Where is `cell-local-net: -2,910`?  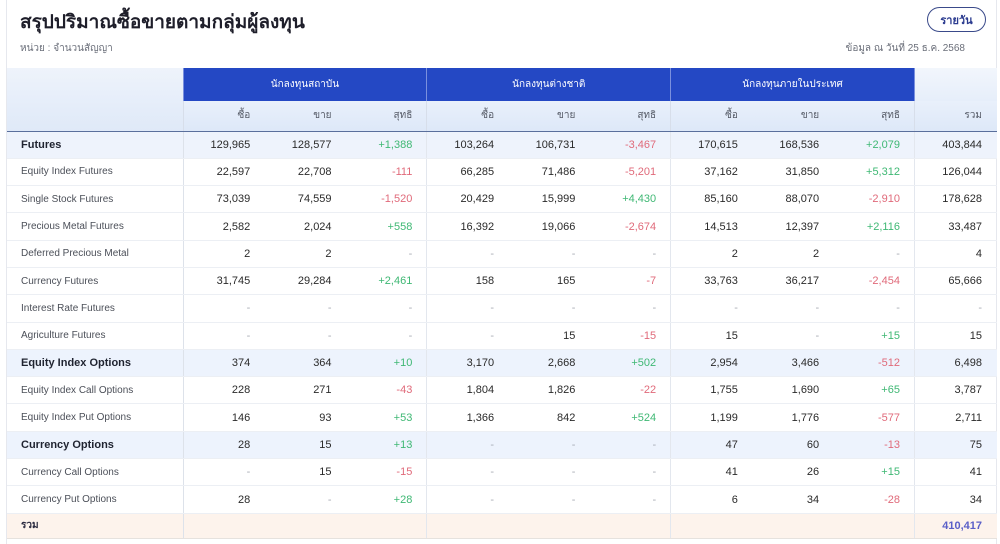 cell-local-net: -2,910 is located at coordinates (874, 199).